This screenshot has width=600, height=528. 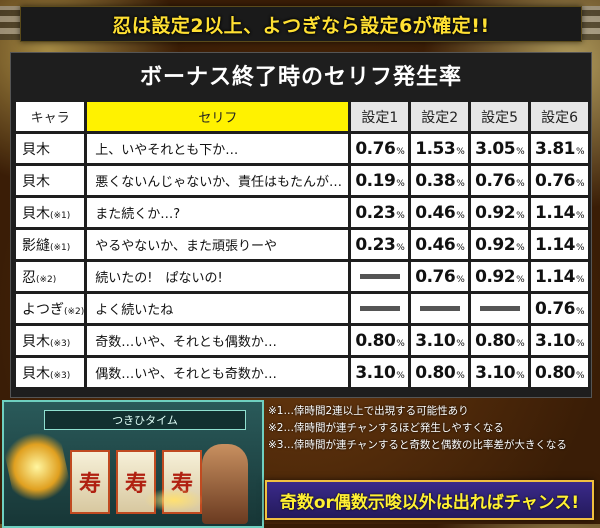 What do you see at coordinates (555, 148) in the screenshot?
I see `rate-value: 3.81` at bounding box center [555, 148].